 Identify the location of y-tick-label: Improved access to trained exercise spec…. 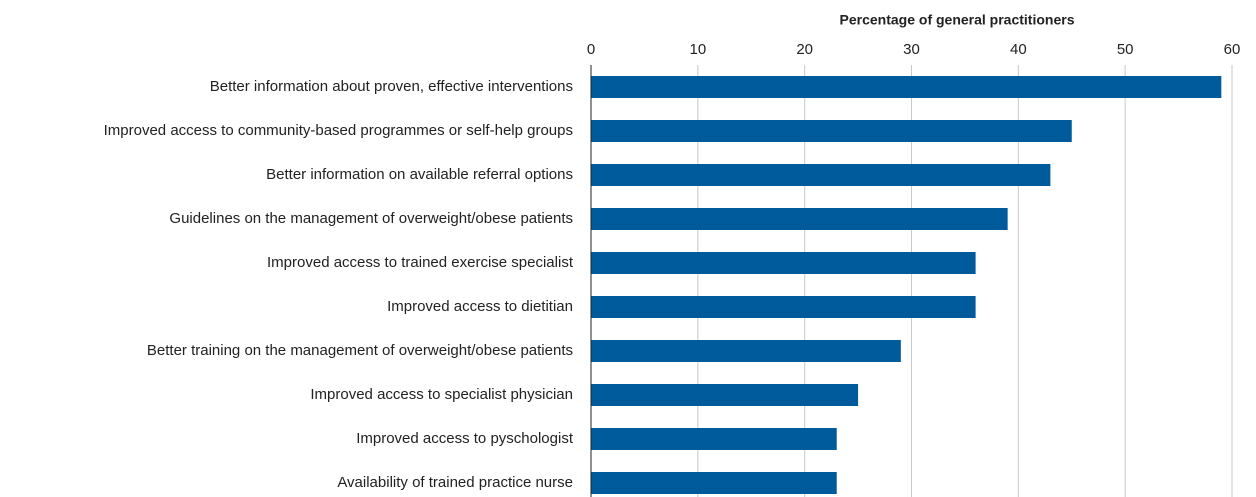
(420, 262).